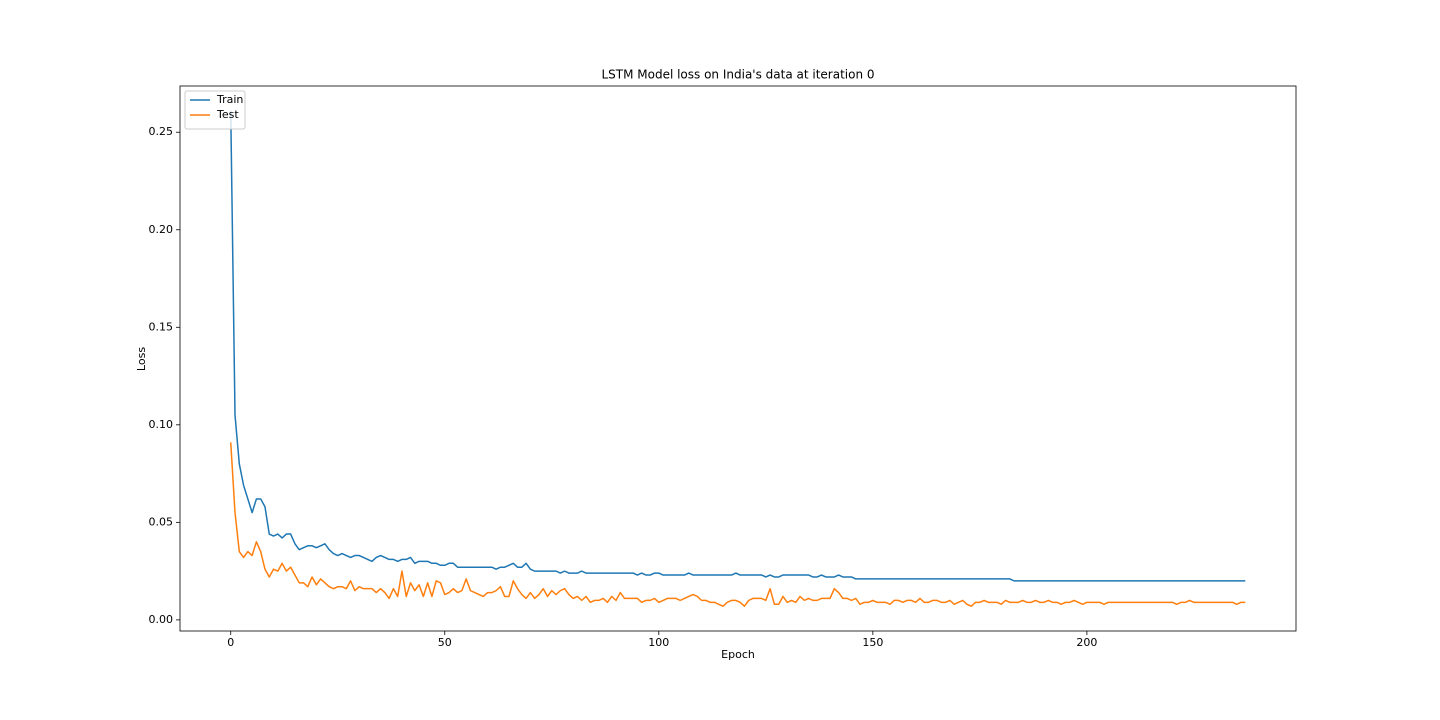 The height and width of the screenshot is (720, 1440). Describe the element at coordinates (872, 642) in the screenshot. I see `x-tick-label: 150` at that location.